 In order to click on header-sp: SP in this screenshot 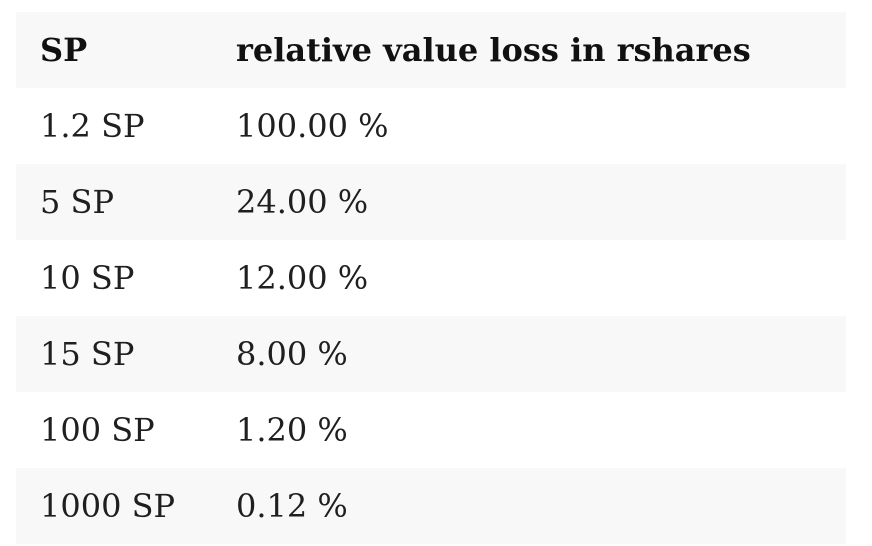, I will do `click(64, 50)`.